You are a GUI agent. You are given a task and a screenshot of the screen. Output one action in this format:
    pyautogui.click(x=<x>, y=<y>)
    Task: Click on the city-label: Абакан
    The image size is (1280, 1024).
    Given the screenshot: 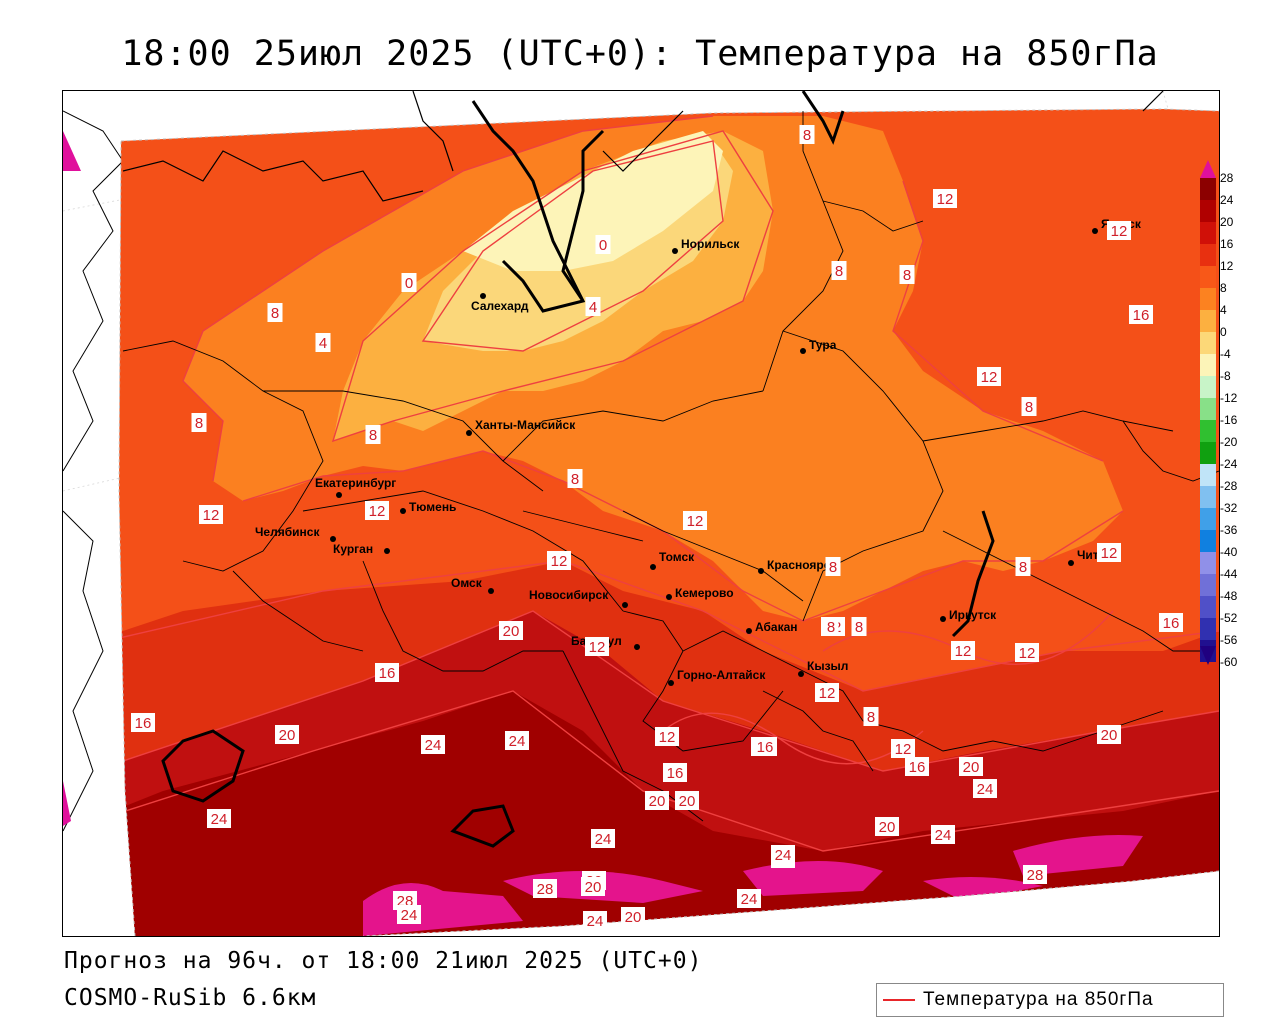 What is the action you would take?
    pyautogui.click(x=776, y=627)
    